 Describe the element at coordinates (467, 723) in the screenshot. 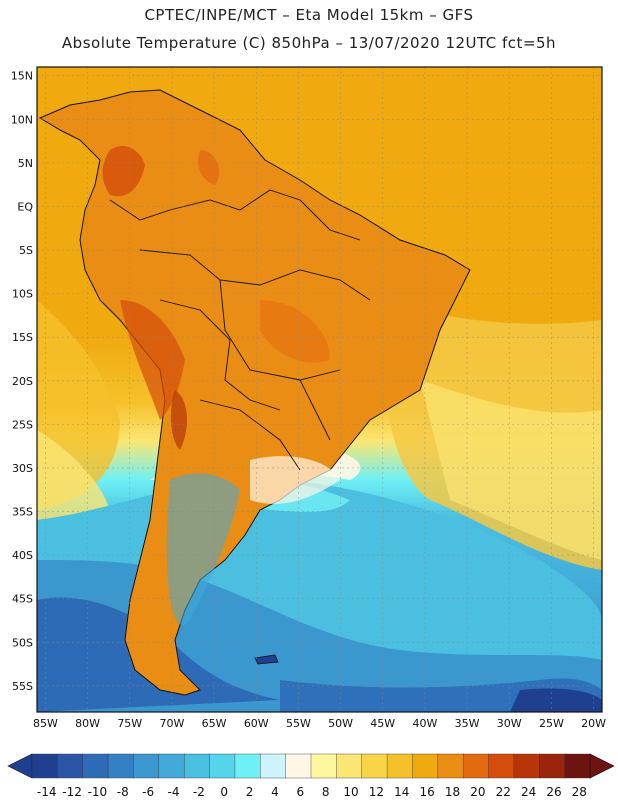

I see `lon-label: 35W` at that location.